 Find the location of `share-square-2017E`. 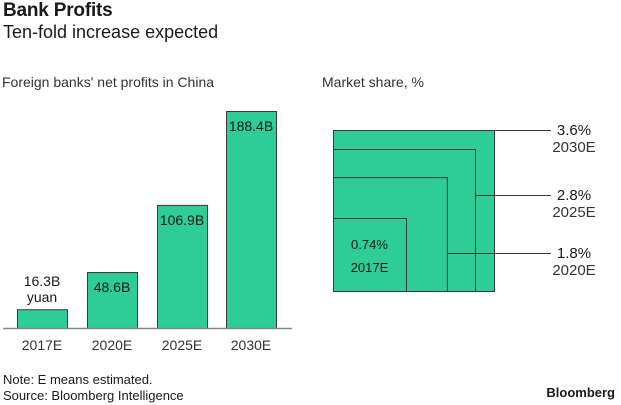

share-square-2017E is located at coordinates (370, 255).